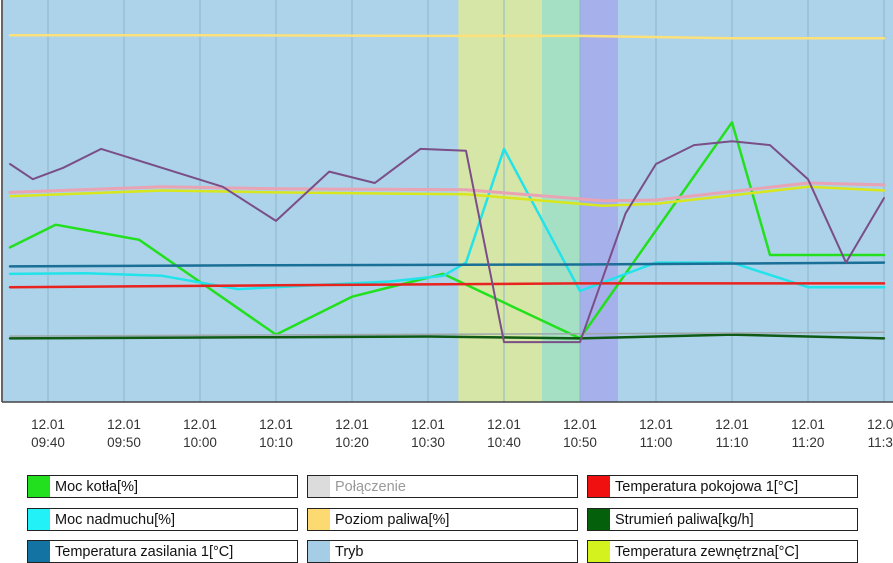 The height and width of the screenshot is (563, 893). I want to click on legend-item-moc-kotla: Moc kotła[%], so click(162, 486).